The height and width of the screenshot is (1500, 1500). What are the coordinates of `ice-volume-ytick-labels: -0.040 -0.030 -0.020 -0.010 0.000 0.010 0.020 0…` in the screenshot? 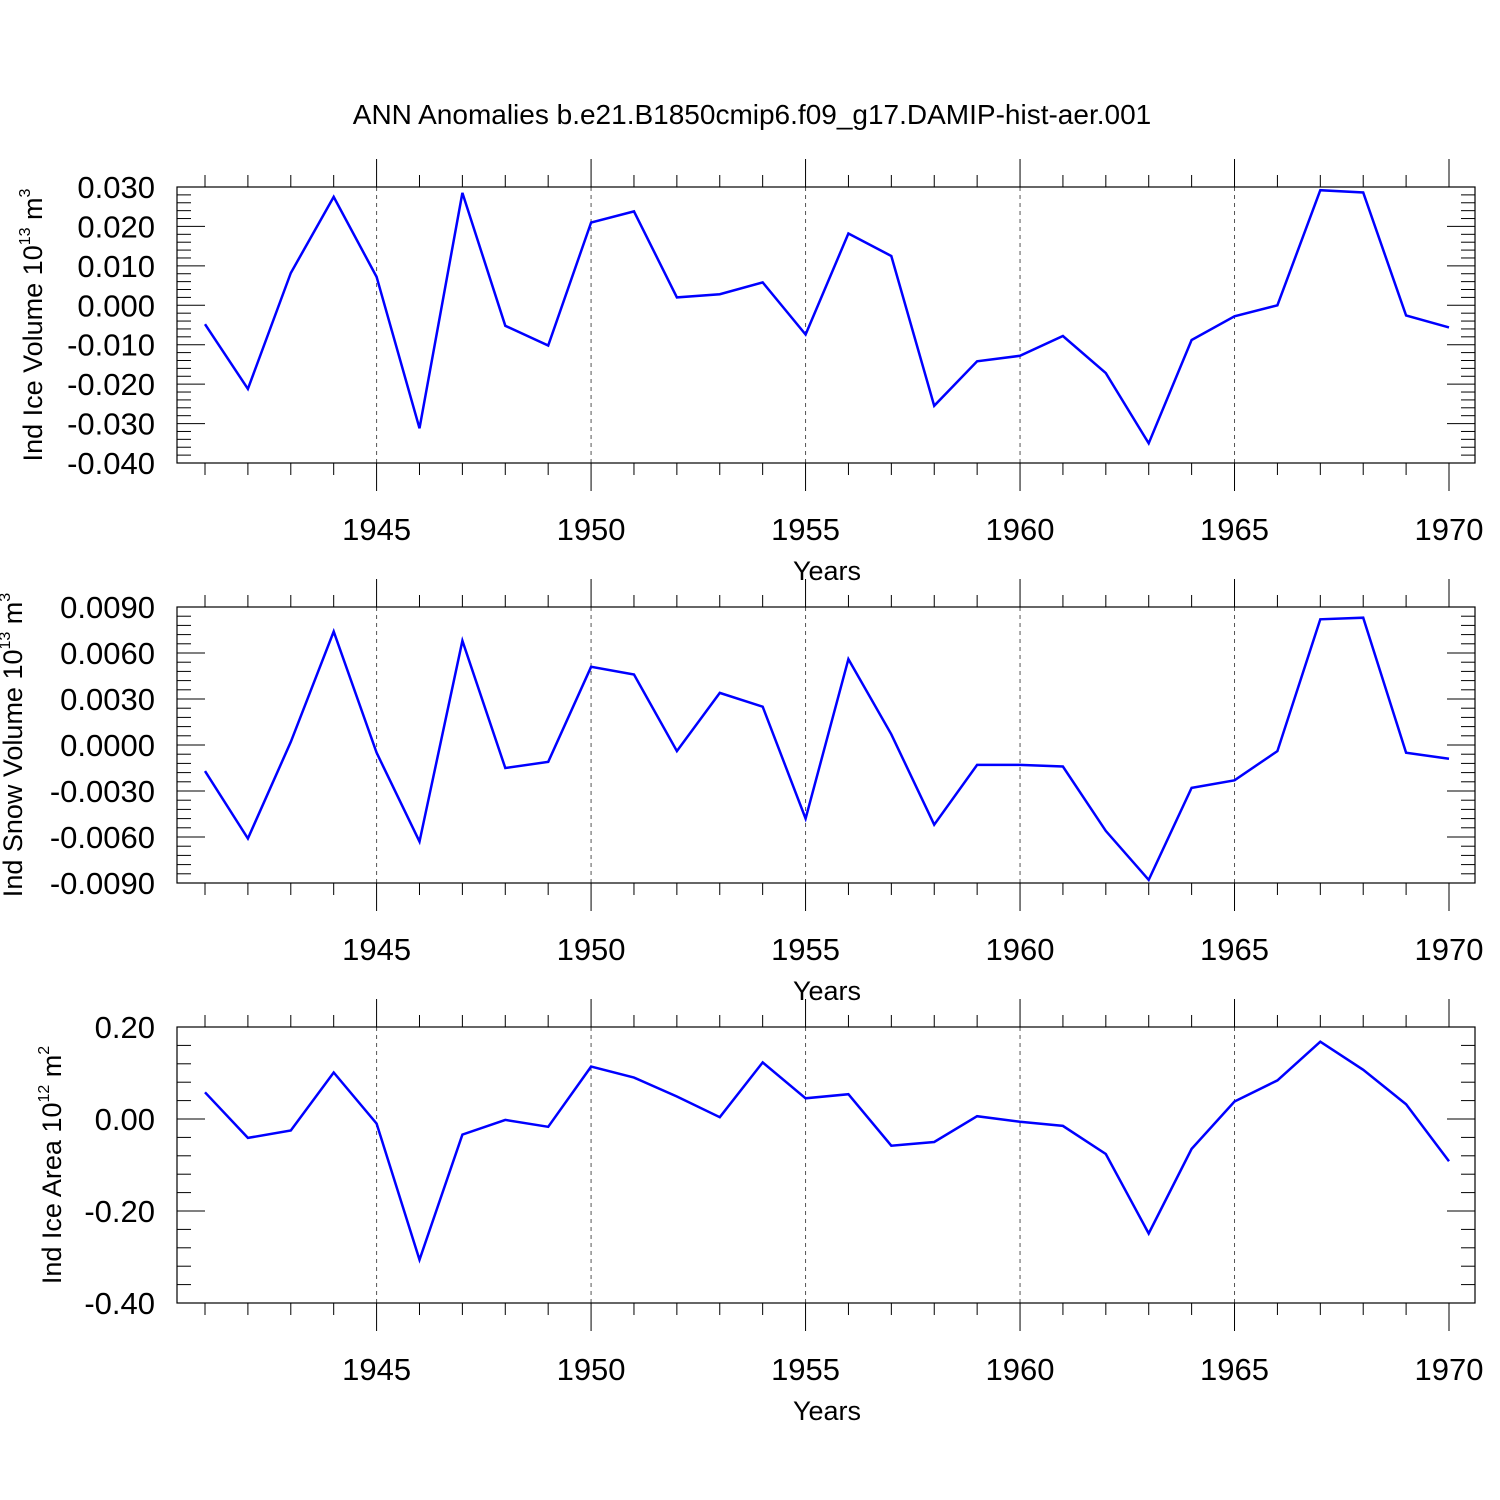 It's located at (111, 325).